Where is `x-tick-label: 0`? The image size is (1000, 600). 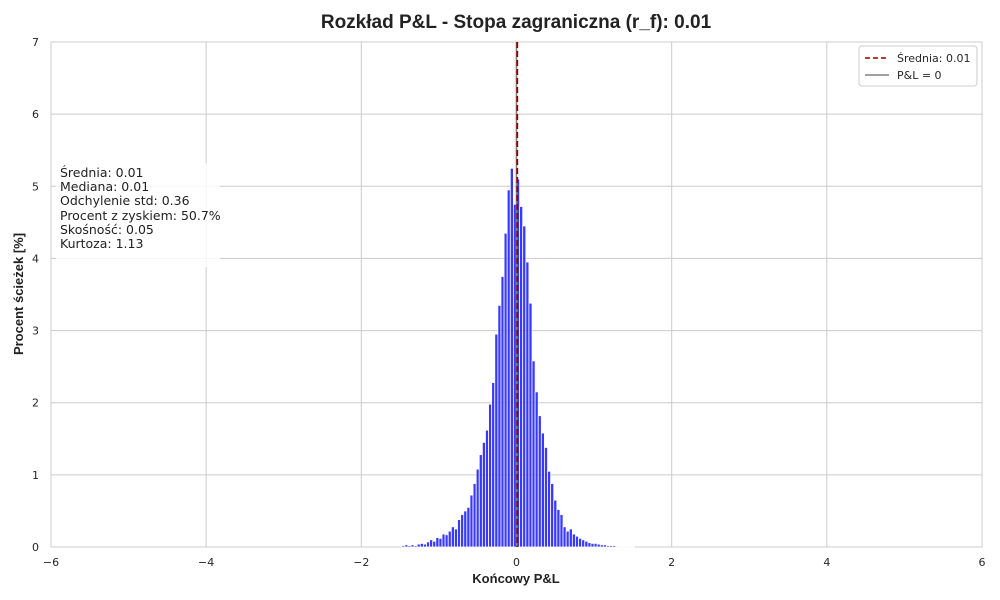 x-tick-label: 0 is located at coordinates (516, 562).